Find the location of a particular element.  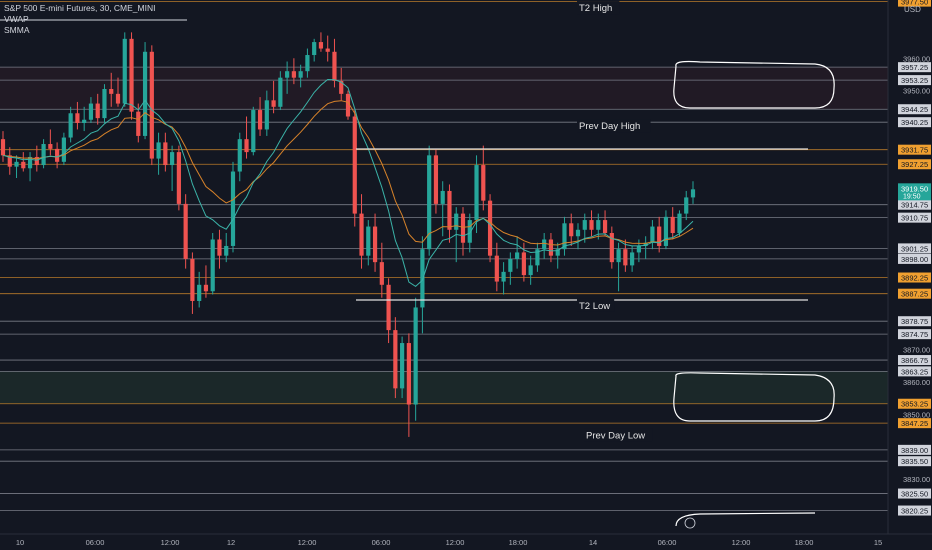

level-label-text: 3977.50 is located at coordinates (914, 3).